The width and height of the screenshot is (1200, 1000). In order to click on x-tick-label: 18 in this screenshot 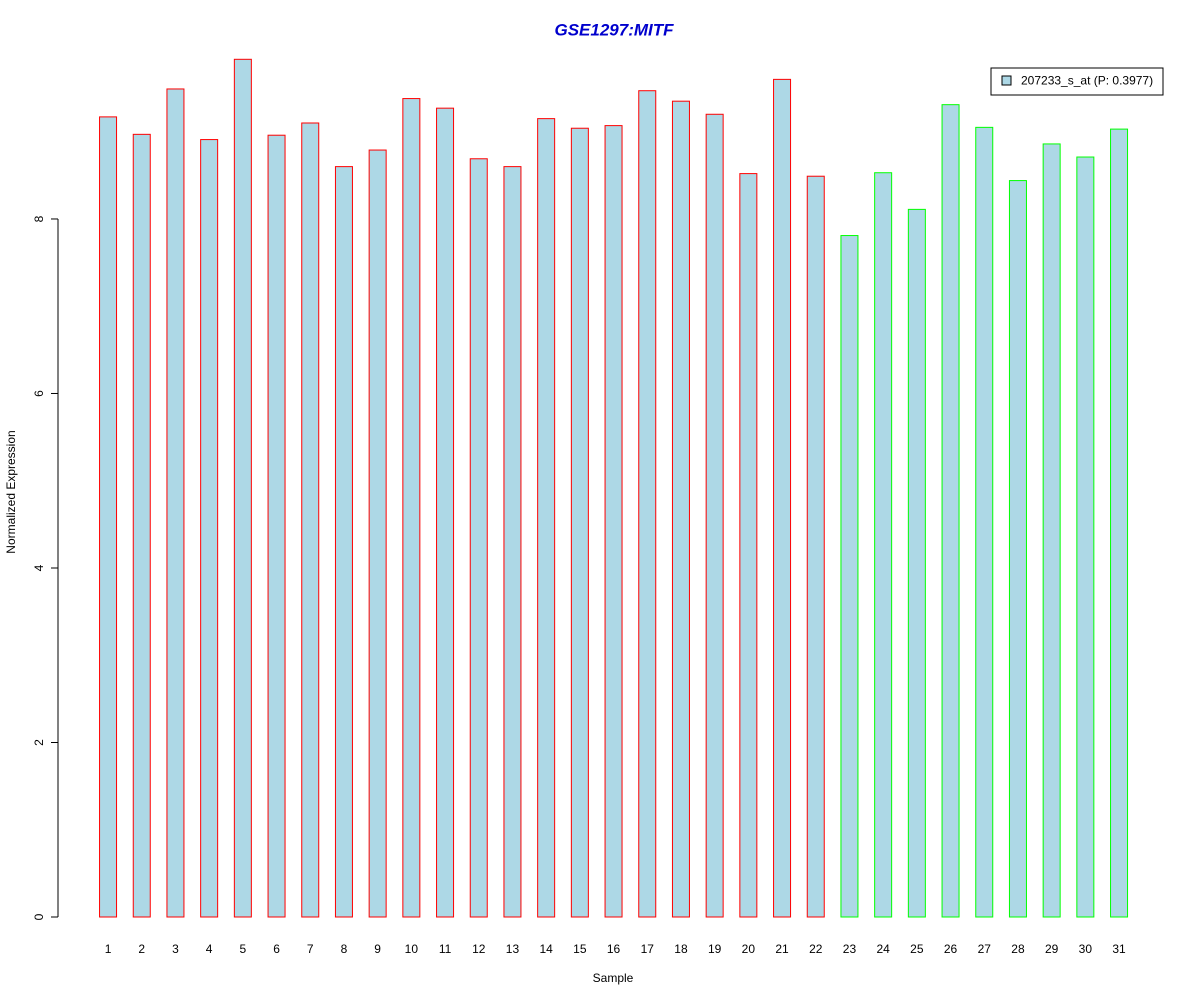, I will do `click(681, 949)`.